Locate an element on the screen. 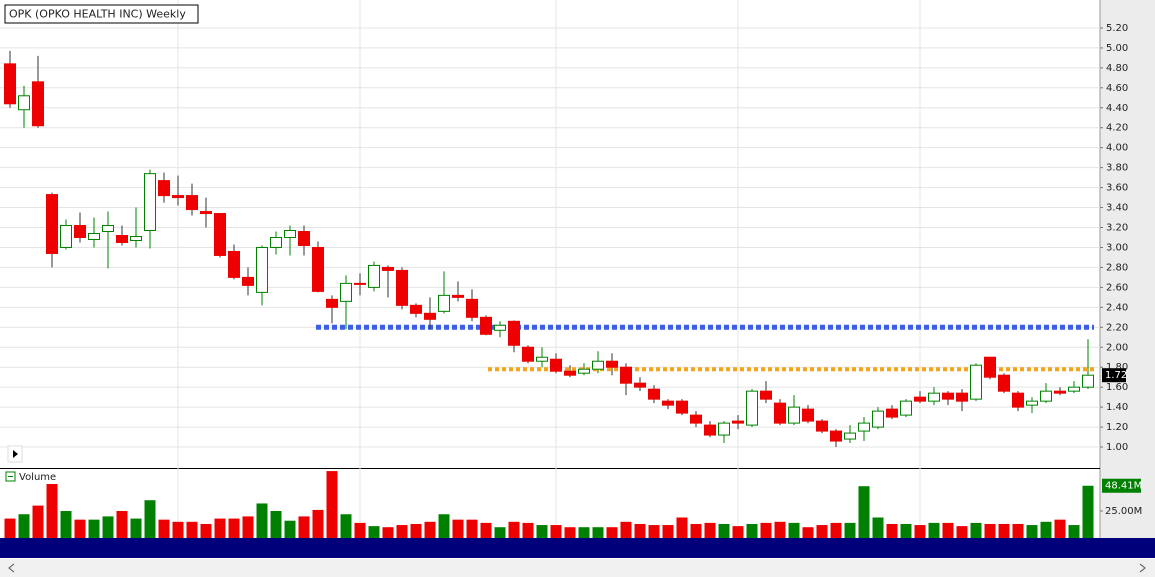  y-tick-label: 4.20 is located at coordinates (1117, 128).